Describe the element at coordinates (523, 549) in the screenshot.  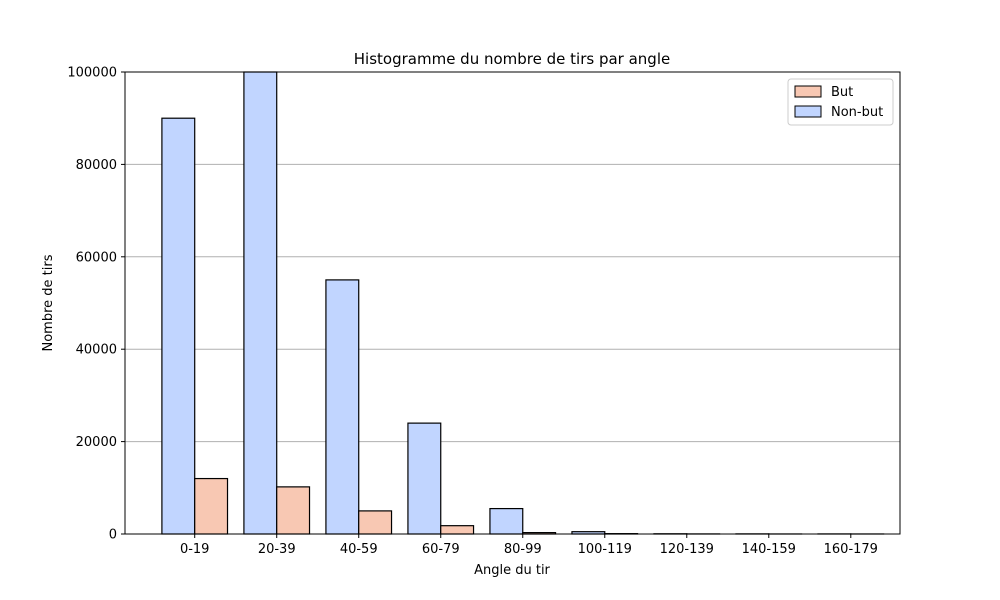
I see `x-tick-label: 80-99` at that location.